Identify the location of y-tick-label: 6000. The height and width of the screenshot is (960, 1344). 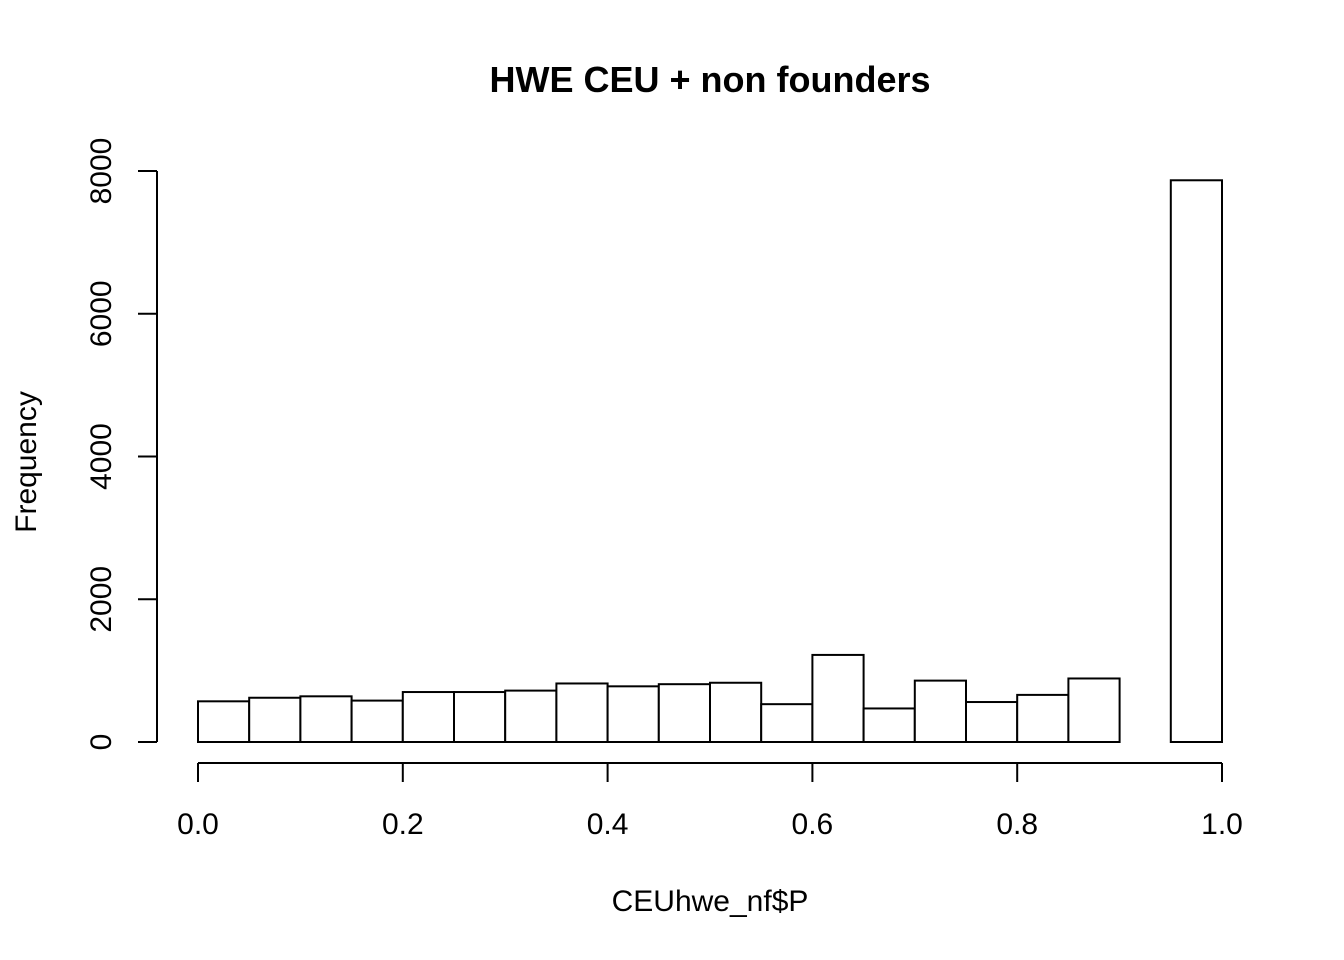
(101, 313).